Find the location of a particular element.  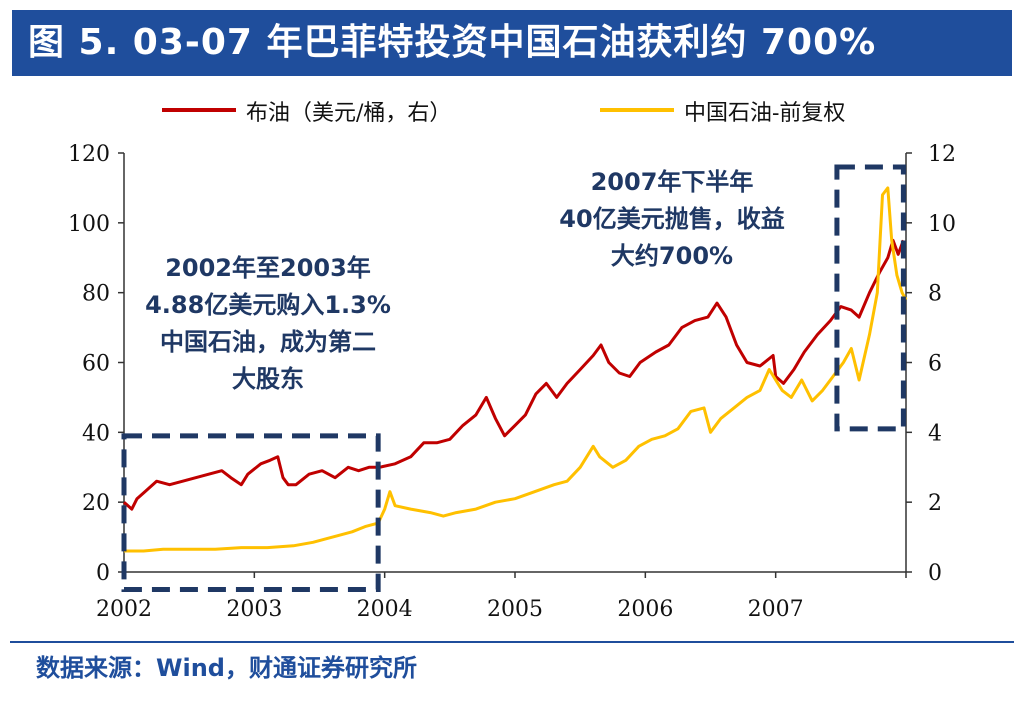

x-tick-label: 2002 is located at coordinates (124, 609).